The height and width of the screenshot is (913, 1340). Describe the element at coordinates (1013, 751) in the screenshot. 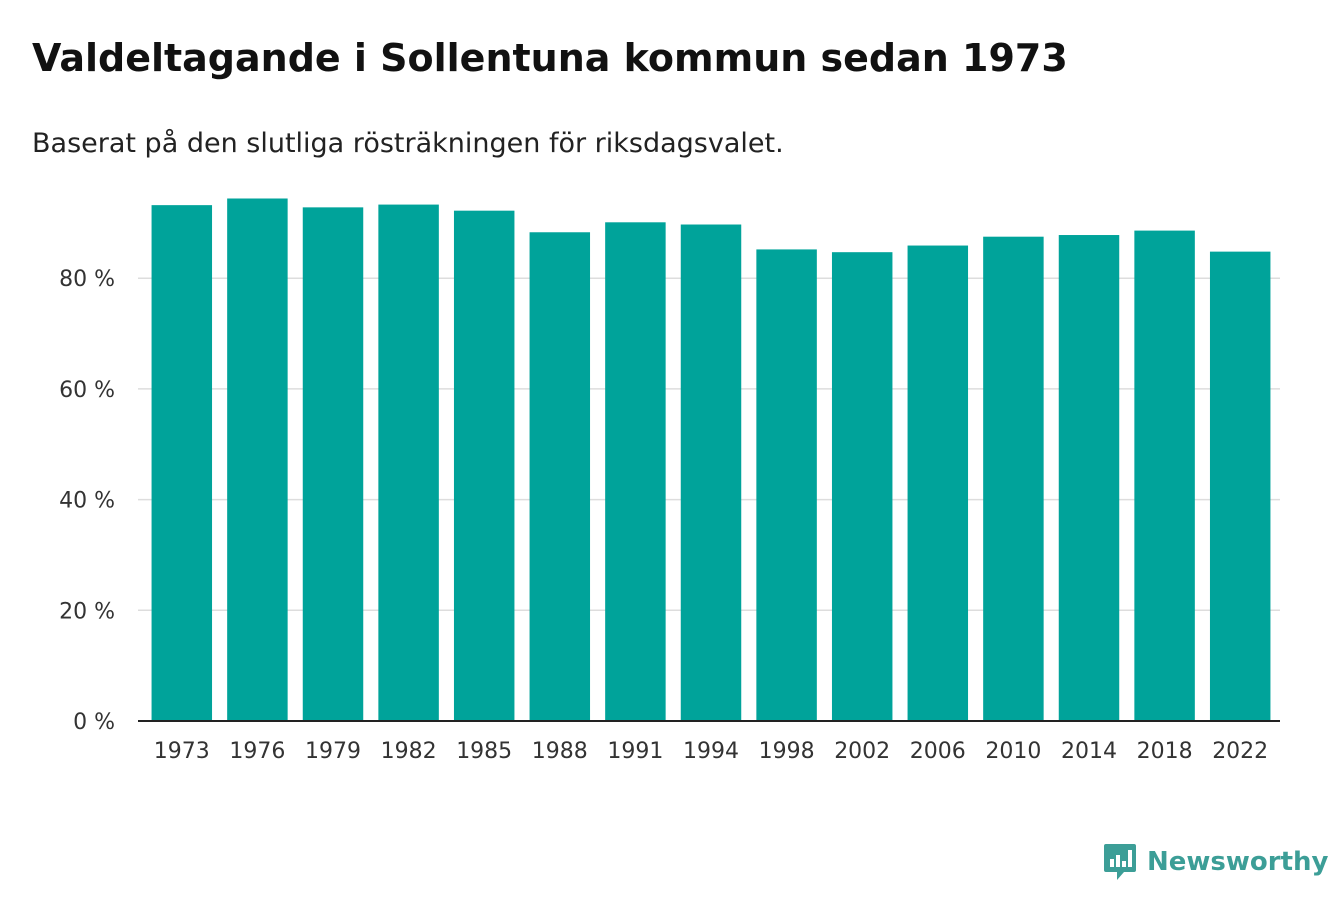

I see `x-tick-label: 2010` at that location.